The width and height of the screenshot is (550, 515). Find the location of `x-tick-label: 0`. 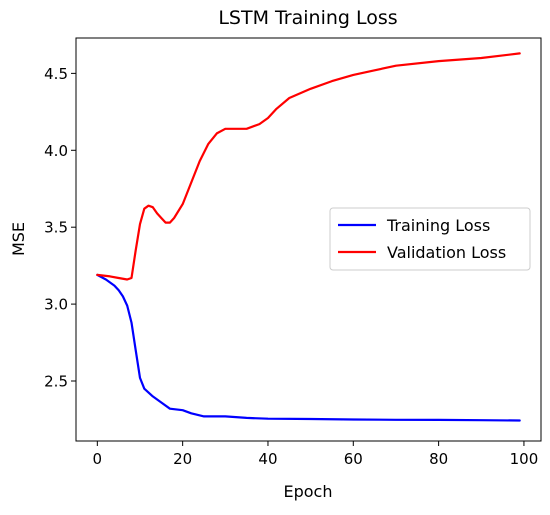

x-tick-label: 0 is located at coordinates (98, 459).